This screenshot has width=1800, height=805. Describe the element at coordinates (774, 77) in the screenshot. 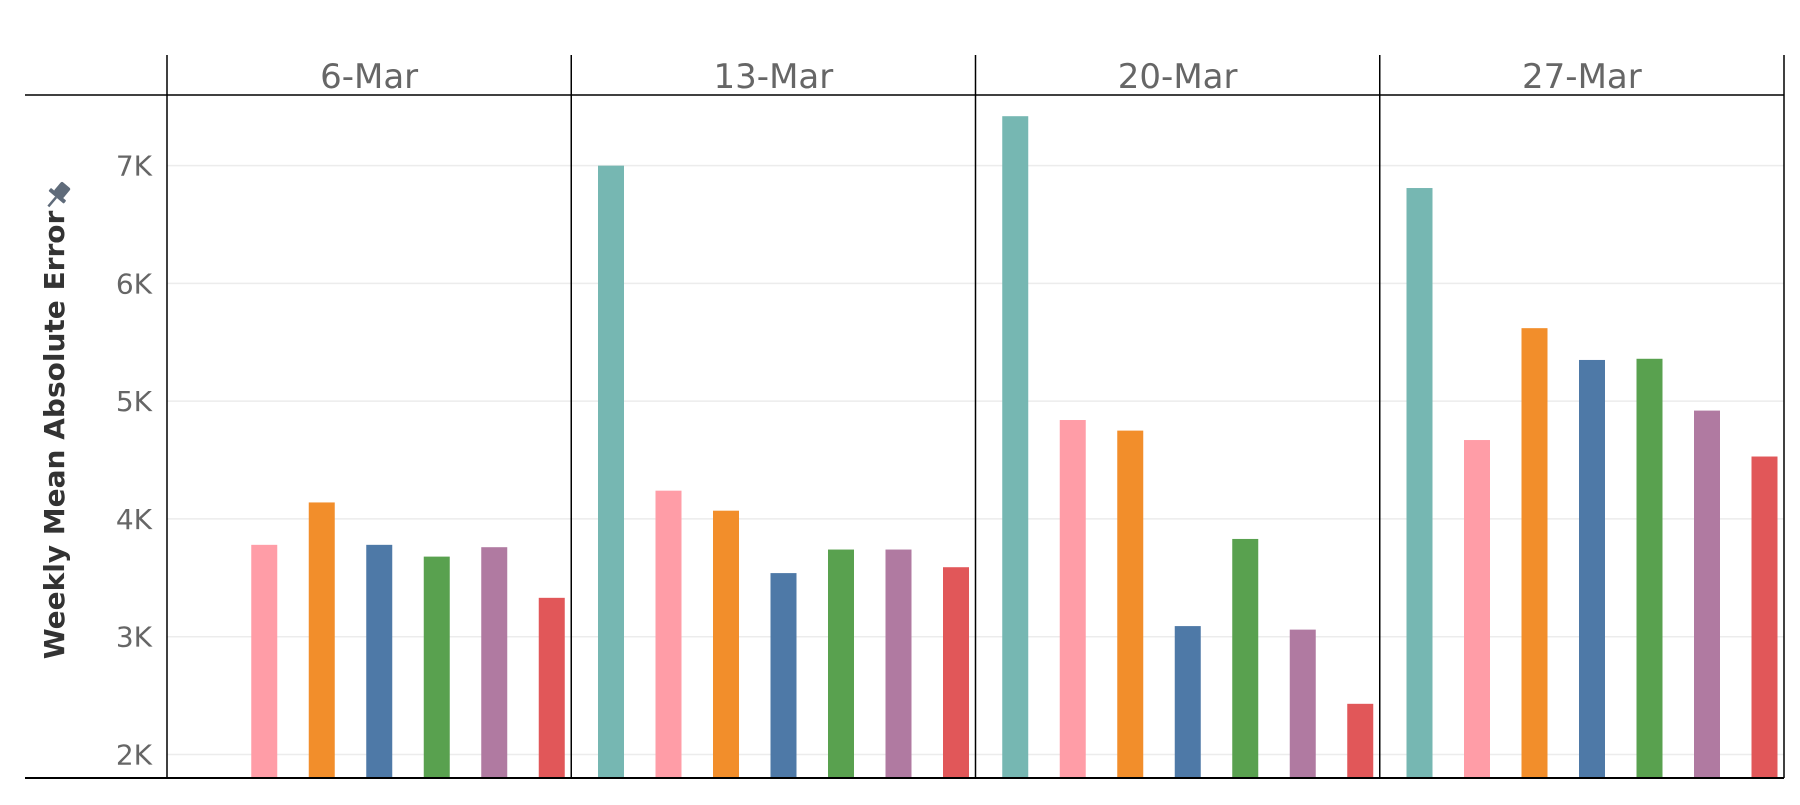

I see `panel-header-label: 13-Mar` at that location.